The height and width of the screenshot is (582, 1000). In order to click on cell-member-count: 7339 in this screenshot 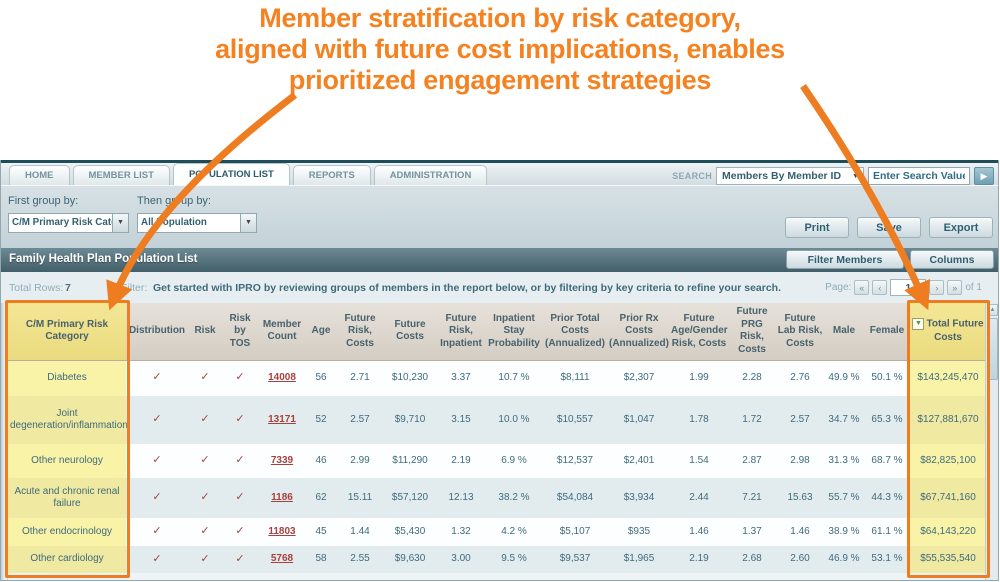, I will do `click(282, 461)`.